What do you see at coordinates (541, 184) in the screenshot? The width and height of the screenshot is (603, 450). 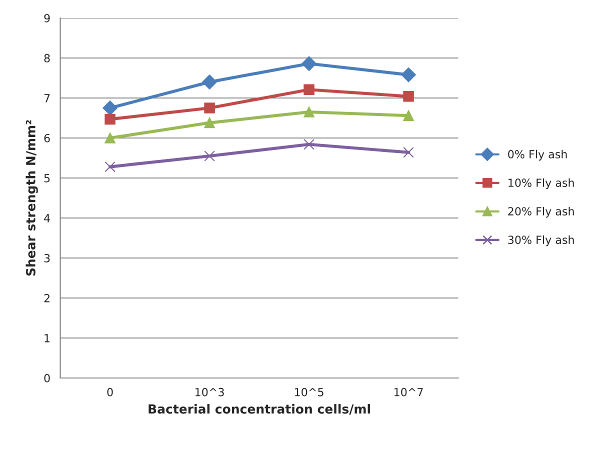 I see `legend-label: 10% Fly ash` at bounding box center [541, 184].